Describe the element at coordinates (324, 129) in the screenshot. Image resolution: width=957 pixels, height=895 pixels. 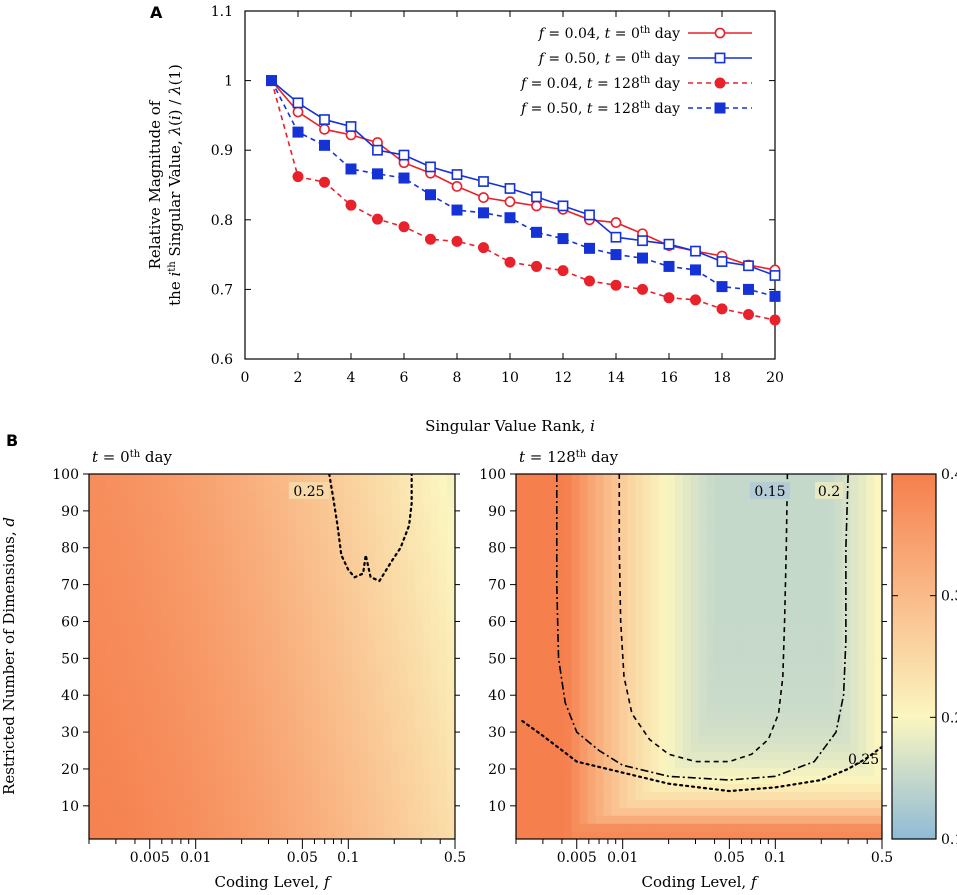
I see `data-point` at that location.